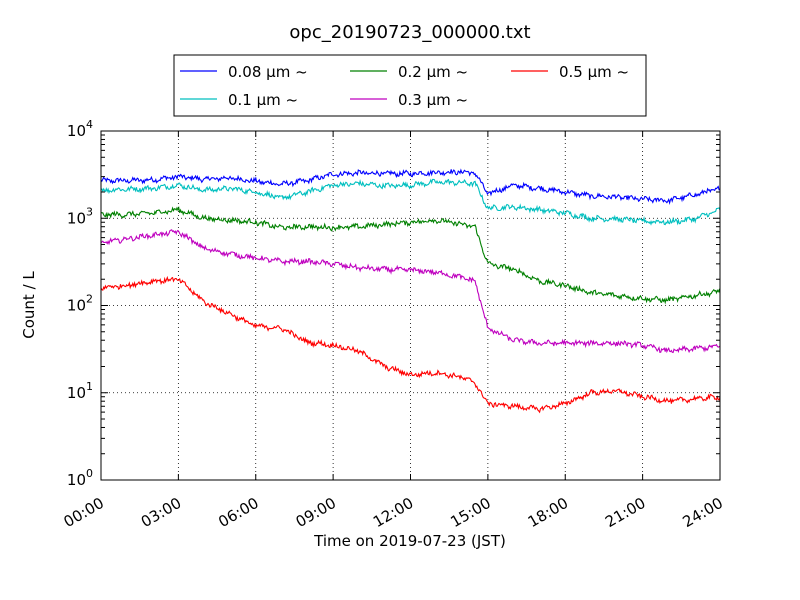 Image resolution: width=800 pixels, height=600 pixels. Describe the element at coordinates (268, 72) in the screenshot. I see `legend-label: 0.08 μm ~` at that location.